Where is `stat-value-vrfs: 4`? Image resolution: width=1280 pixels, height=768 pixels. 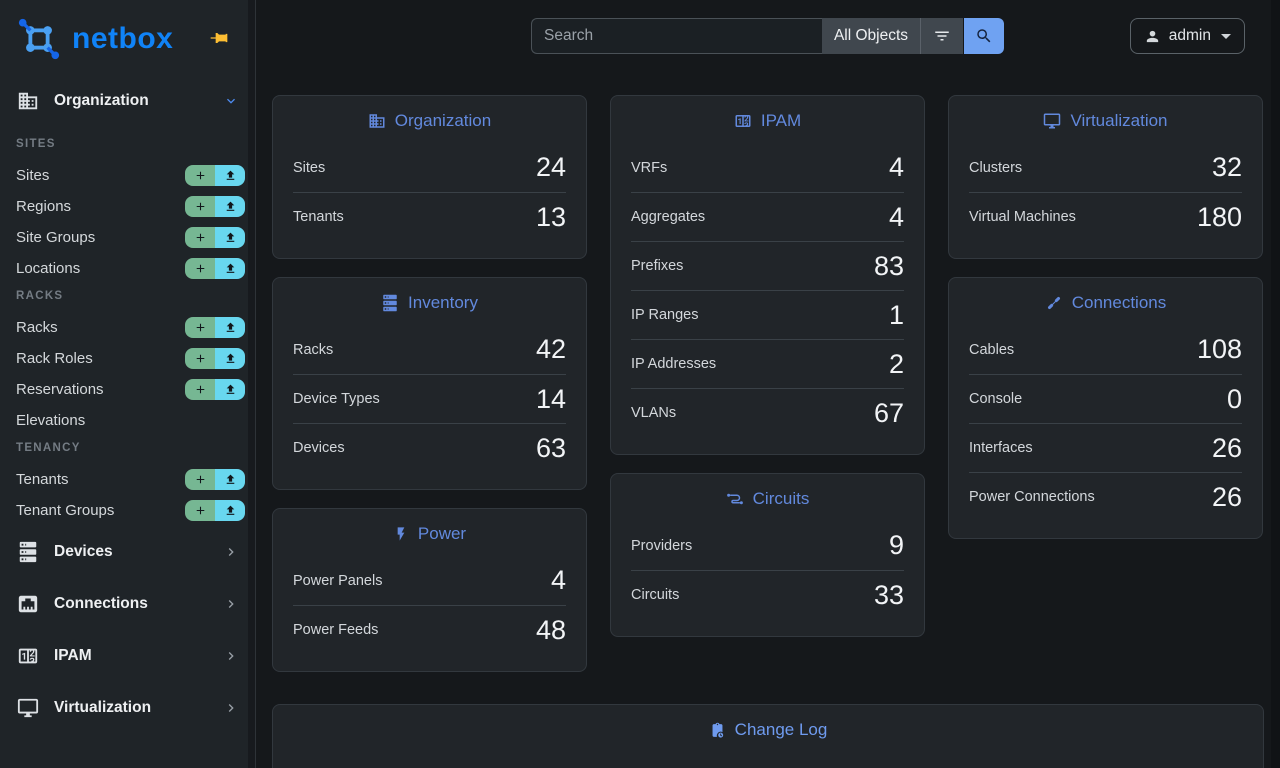
stat-value-vrfs: 4 is located at coordinates (896, 167).